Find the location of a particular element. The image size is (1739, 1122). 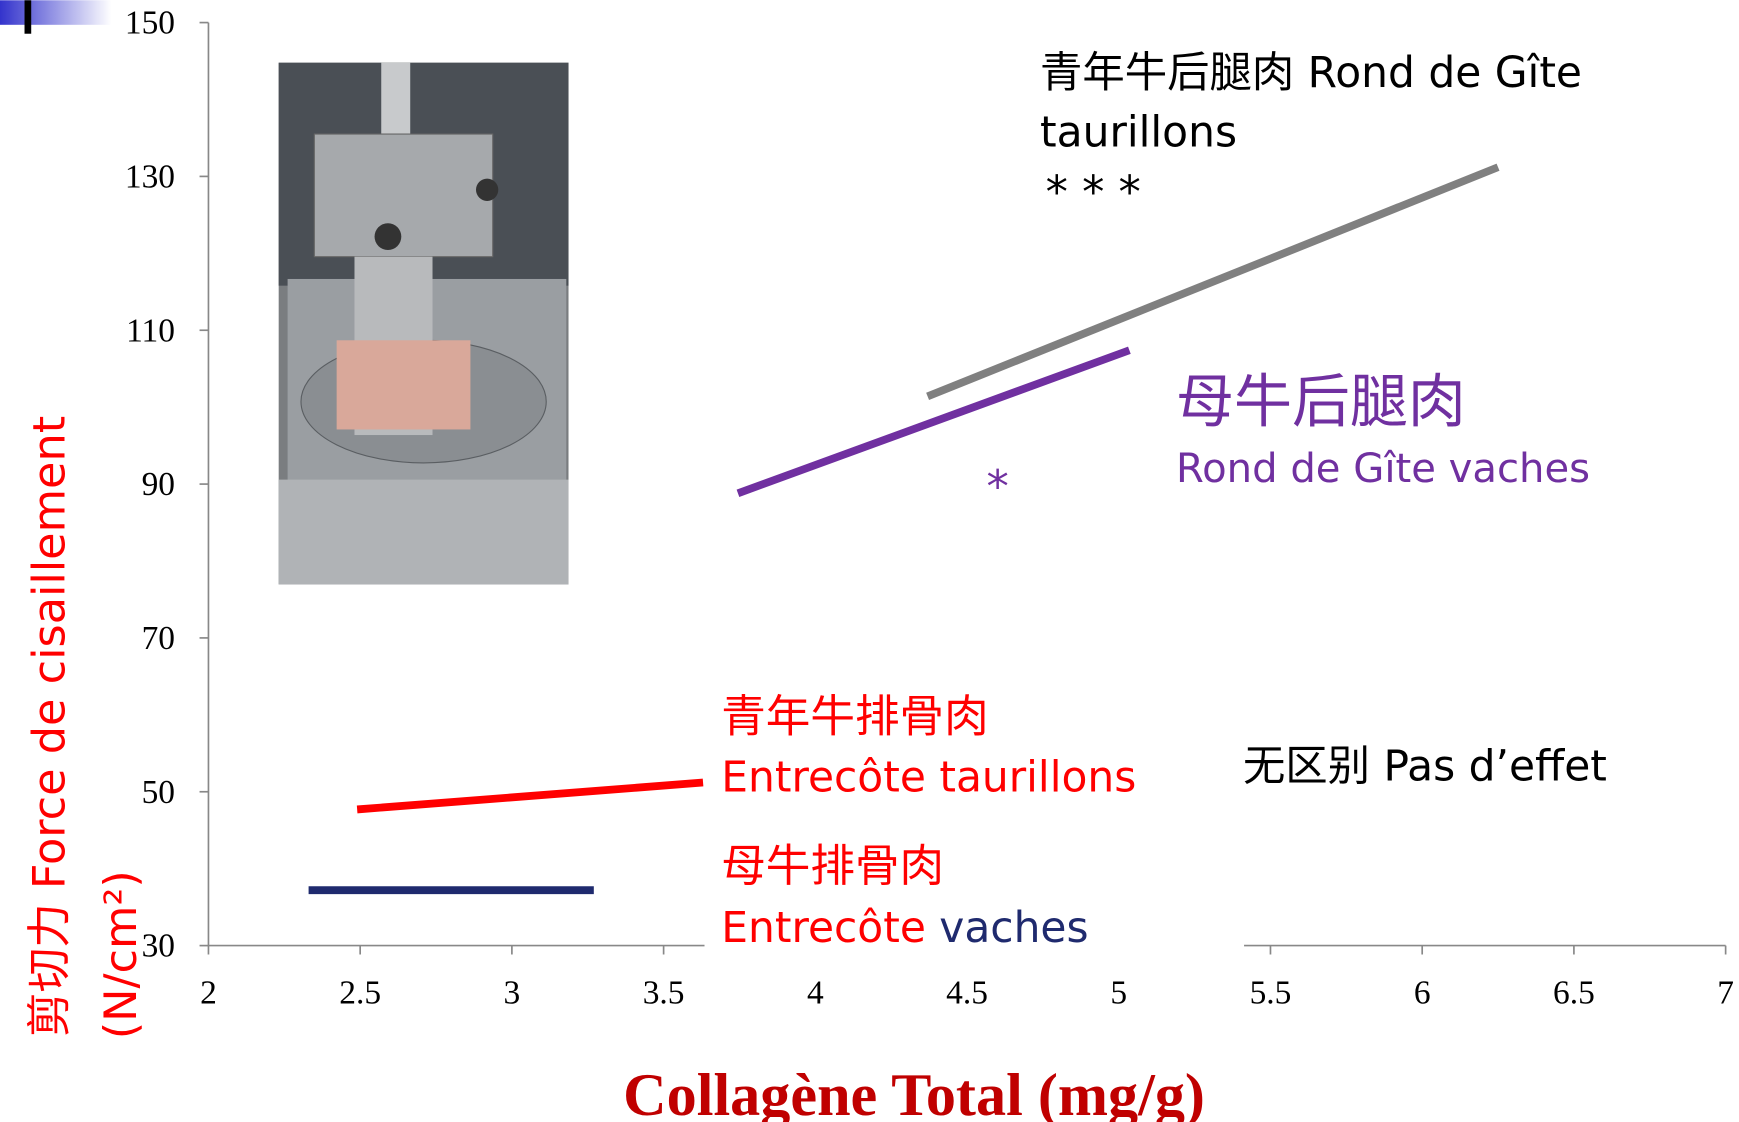

chart-title: Collagène Total (mg/g) is located at coordinates (914, 1092).